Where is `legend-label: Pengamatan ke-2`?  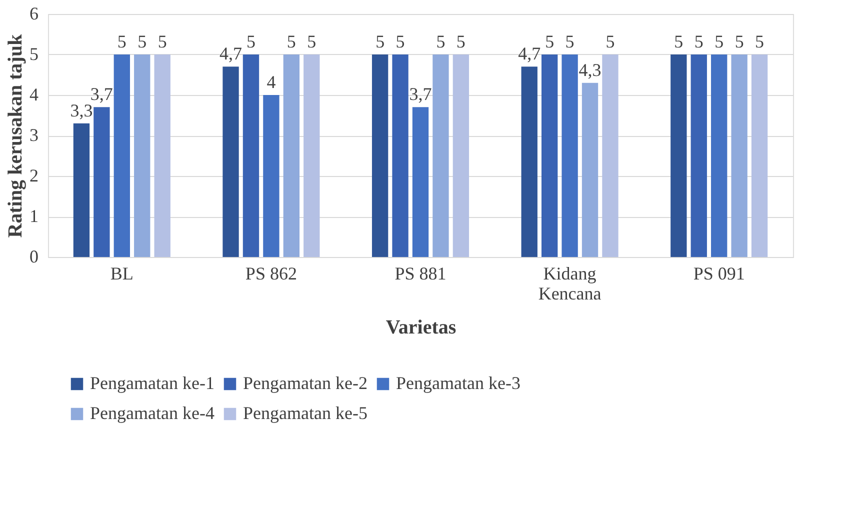
legend-label: Pengamatan ke-2 is located at coordinates (305, 383).